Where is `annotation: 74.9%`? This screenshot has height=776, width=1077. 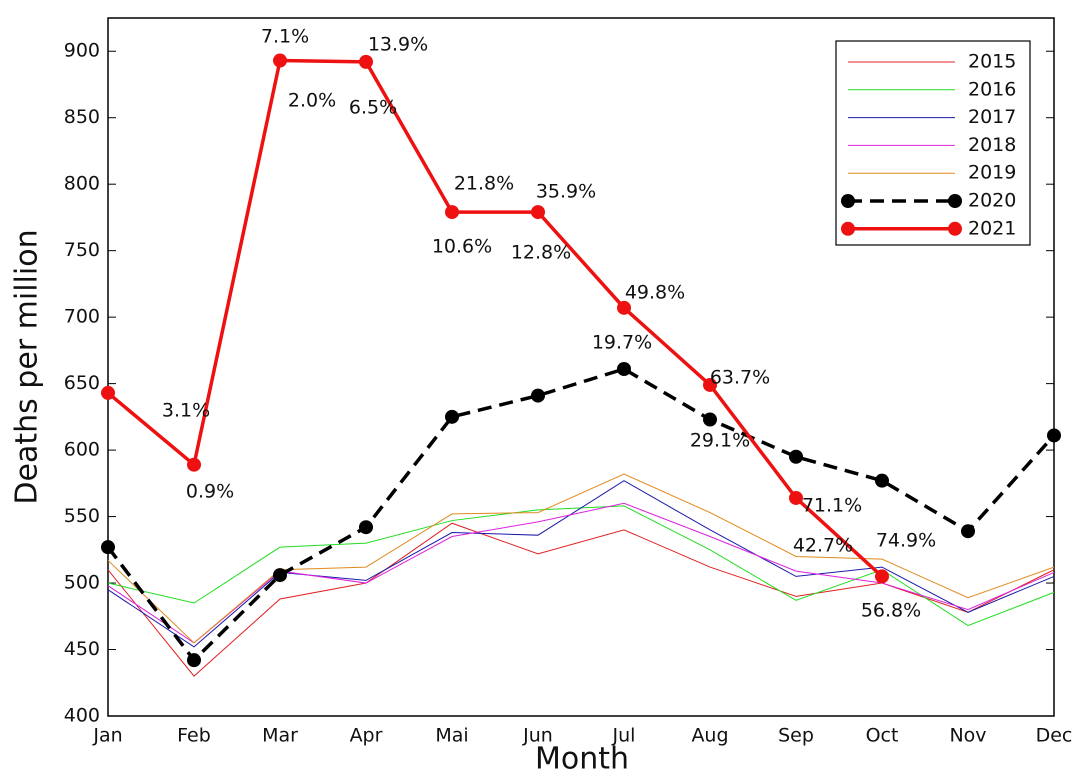 annotation: 74.9% is located at coordinates (906, 541).